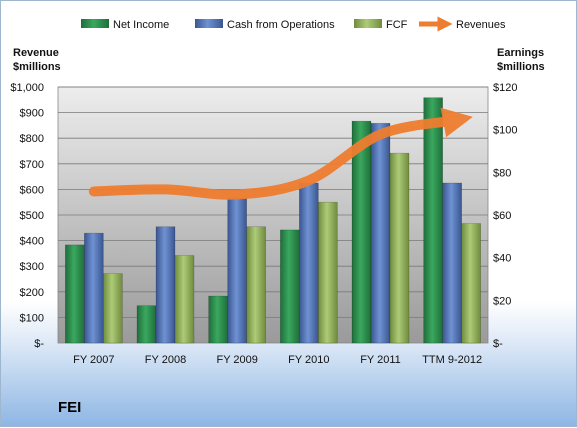  What do you see at coordinates (452, 360) in the screenshot?
I see `category-label: TTM 9-2012` at bounding box center [452, 360].